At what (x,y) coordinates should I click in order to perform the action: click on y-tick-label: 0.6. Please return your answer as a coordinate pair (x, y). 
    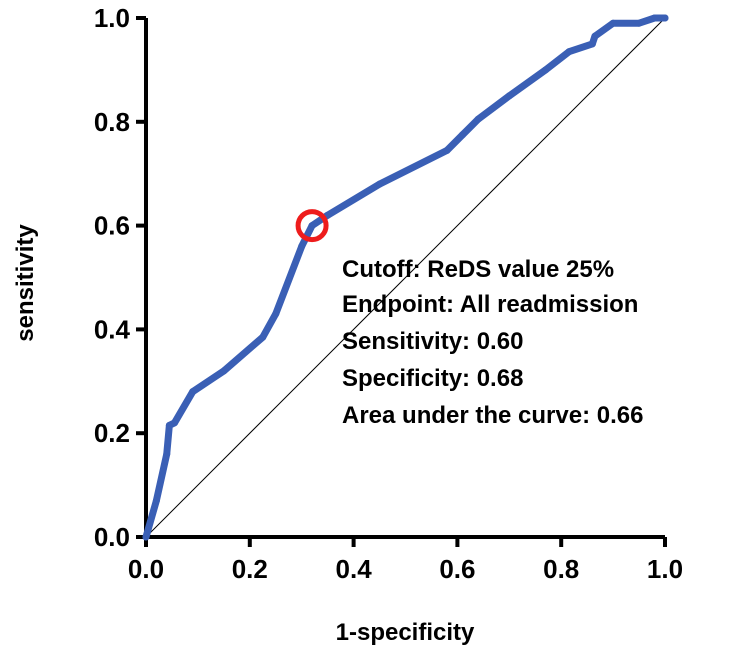
    Looking at the image, I should click on (112, 226).